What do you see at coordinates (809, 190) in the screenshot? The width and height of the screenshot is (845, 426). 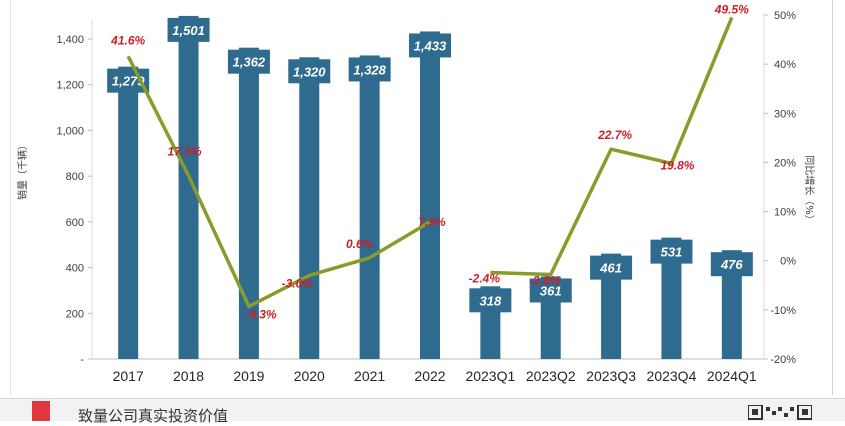 I see `y-right-axis-title: 同比增长（%）` at bounding box center [809, 190].